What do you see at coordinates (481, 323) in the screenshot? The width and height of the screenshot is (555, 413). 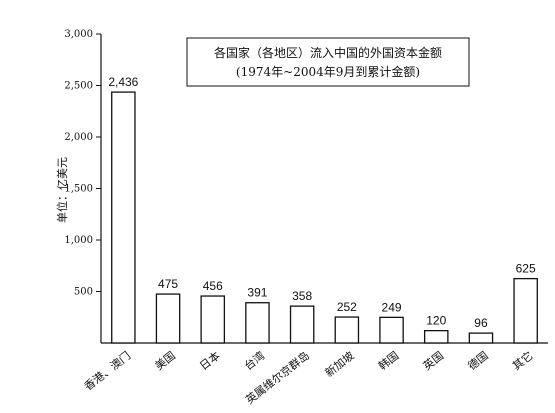 I see `bar-value-label: 96` at bounding box center [481, 323].